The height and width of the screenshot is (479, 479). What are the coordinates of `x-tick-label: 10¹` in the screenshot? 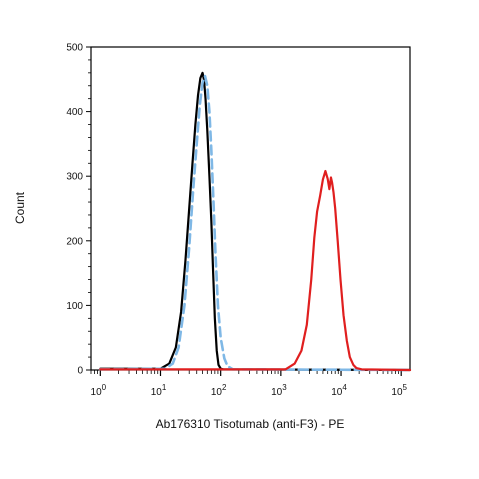 It's located at (159, 390).